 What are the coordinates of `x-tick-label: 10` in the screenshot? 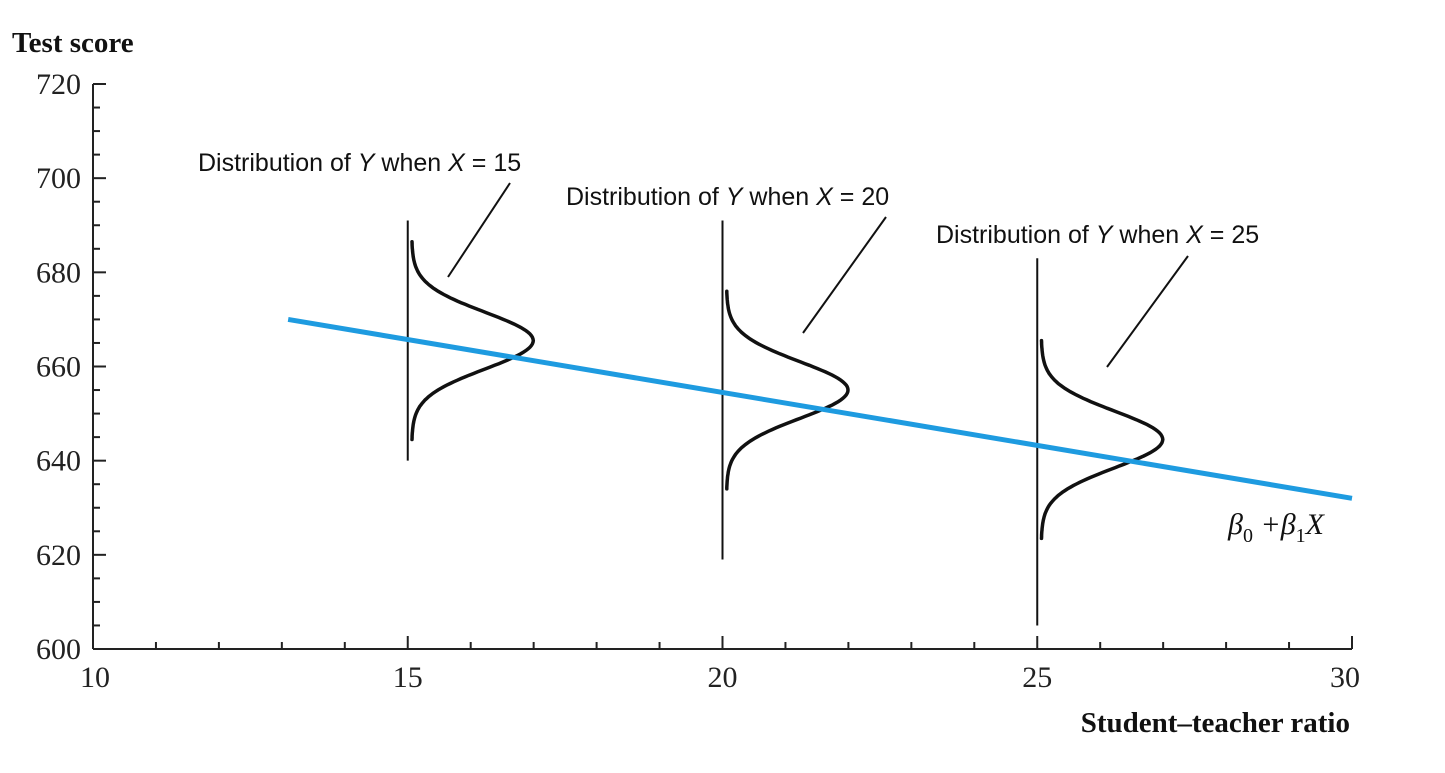 It's located at (95, 677).